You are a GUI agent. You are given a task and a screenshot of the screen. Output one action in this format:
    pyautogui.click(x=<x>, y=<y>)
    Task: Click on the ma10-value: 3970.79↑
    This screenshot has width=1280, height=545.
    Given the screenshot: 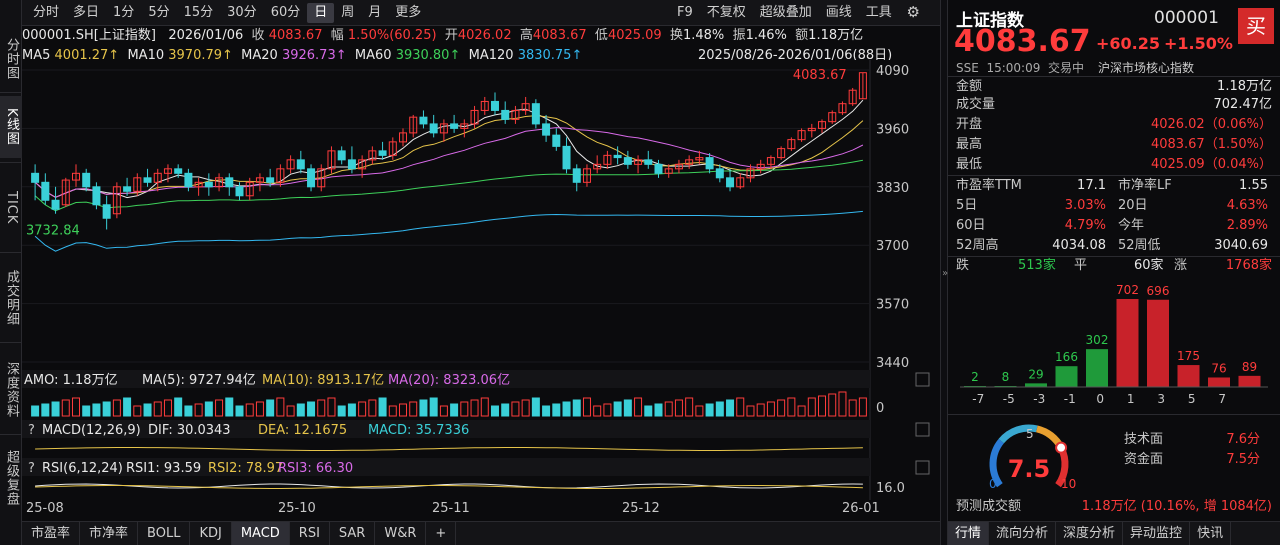 What is the action you would take?
    pyautogui.click(x=200, y=55)
    